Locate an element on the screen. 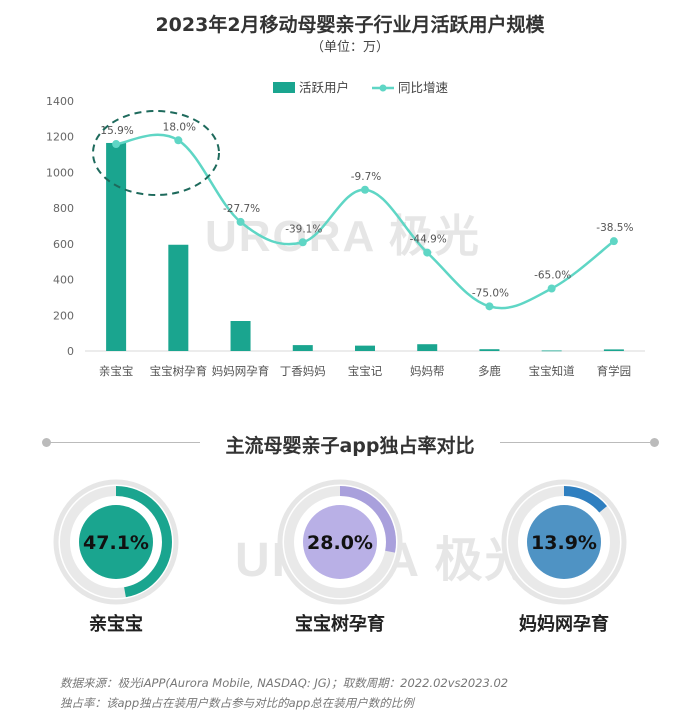 The height and width of the screenshot is (714, 700). legend-label-bar: 活跃用户 is located at coordinates (324, 87).